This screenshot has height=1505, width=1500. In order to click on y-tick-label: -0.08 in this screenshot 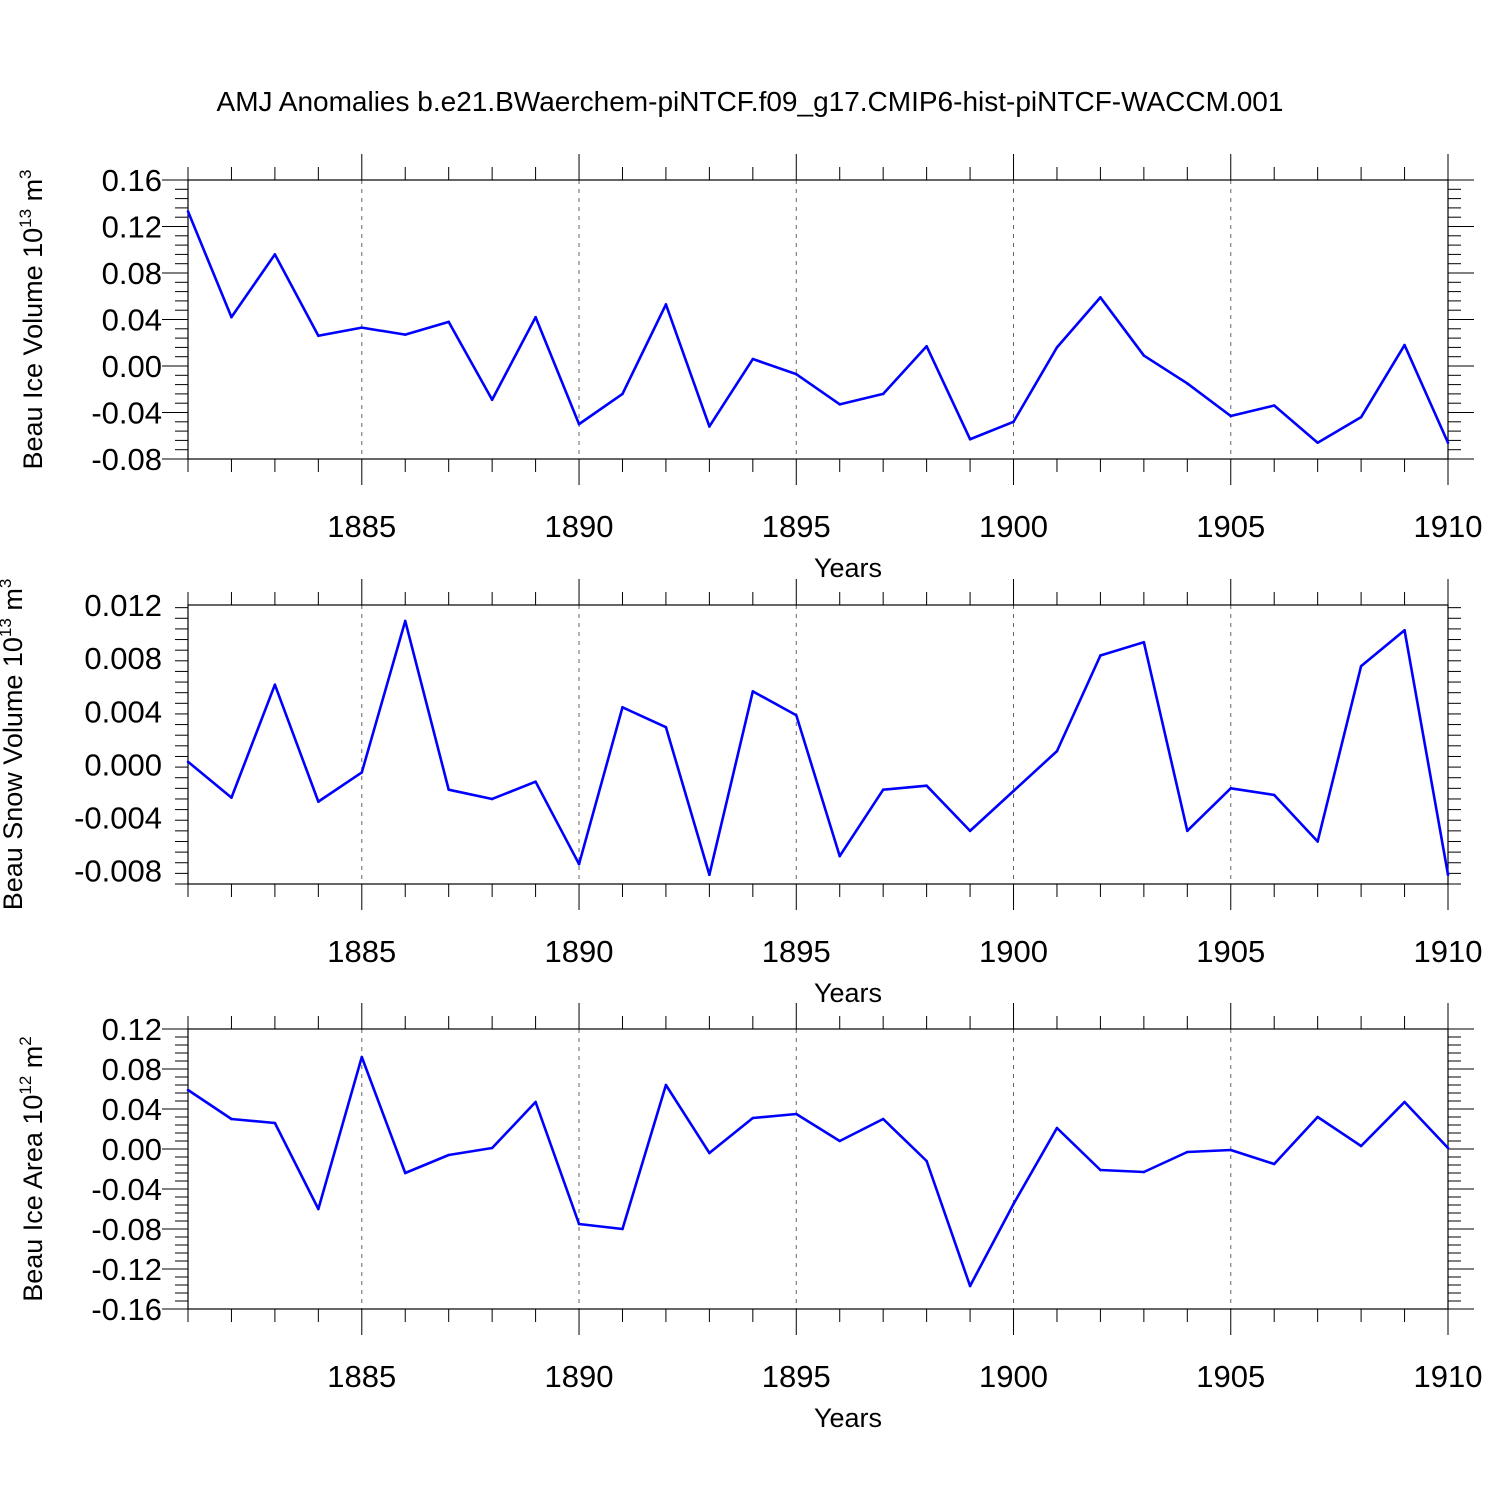, I will do `click(126, 1229)`.